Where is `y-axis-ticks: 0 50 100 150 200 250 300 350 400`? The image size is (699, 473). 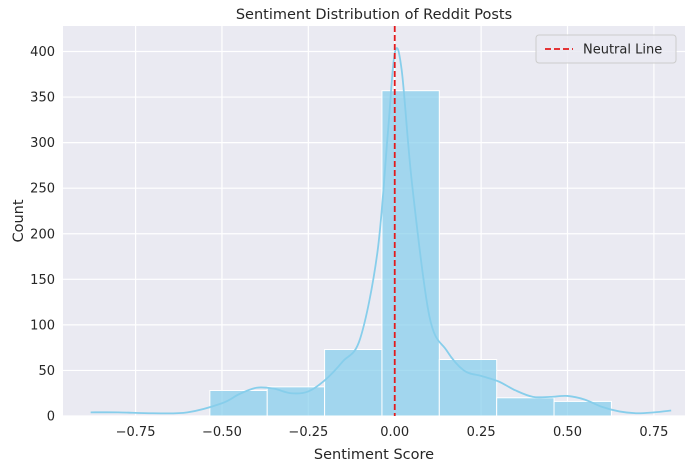
y-axis-ticks: 0 50 100 150 200 250 300 350 400 is located at coordinates (42, 234).